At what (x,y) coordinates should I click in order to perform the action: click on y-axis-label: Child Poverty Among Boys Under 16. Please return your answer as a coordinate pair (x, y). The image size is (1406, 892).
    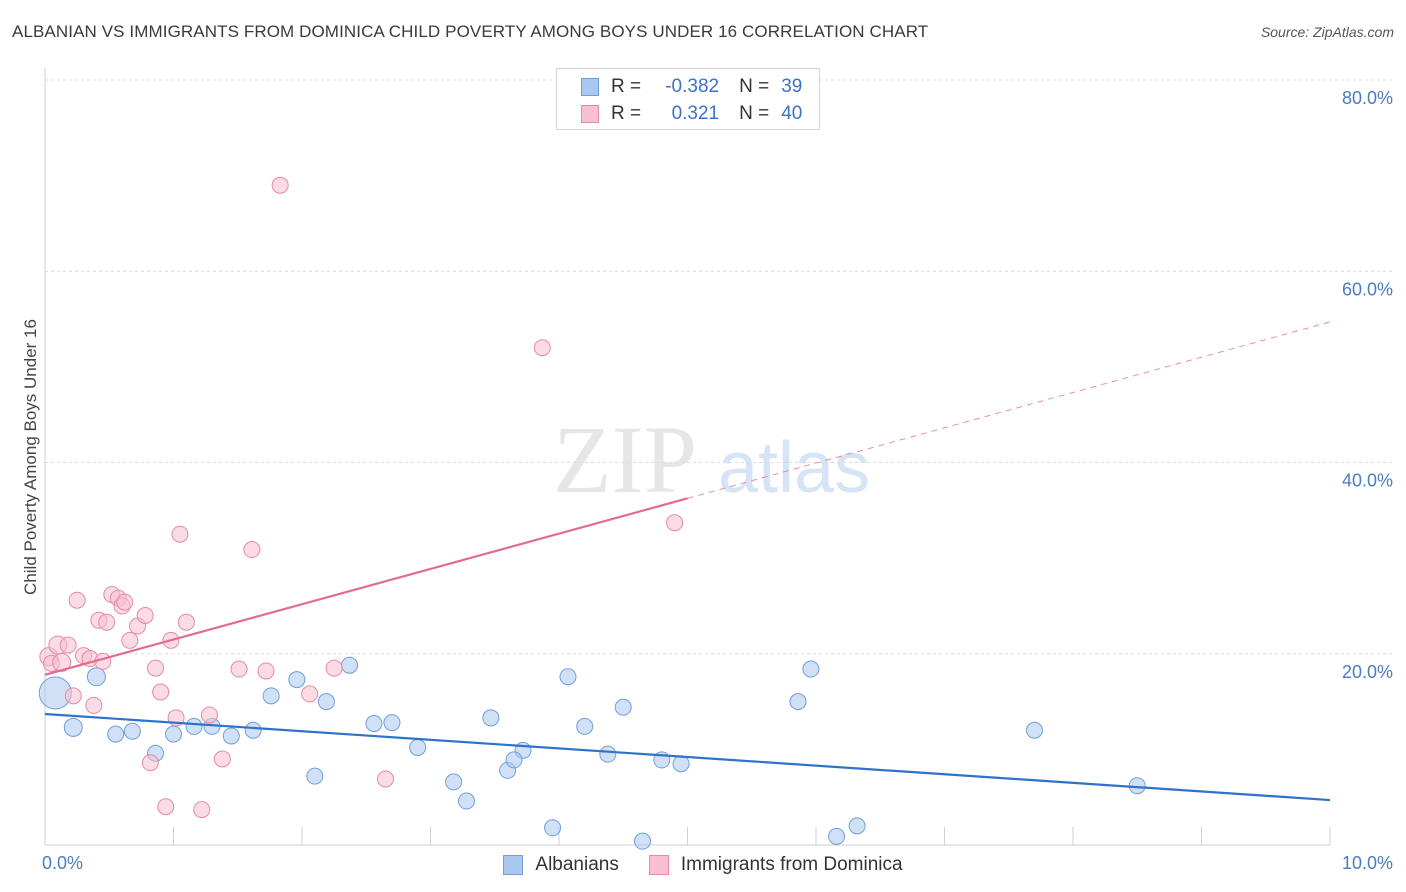
    Looking at the image, I should click on (30, 457).